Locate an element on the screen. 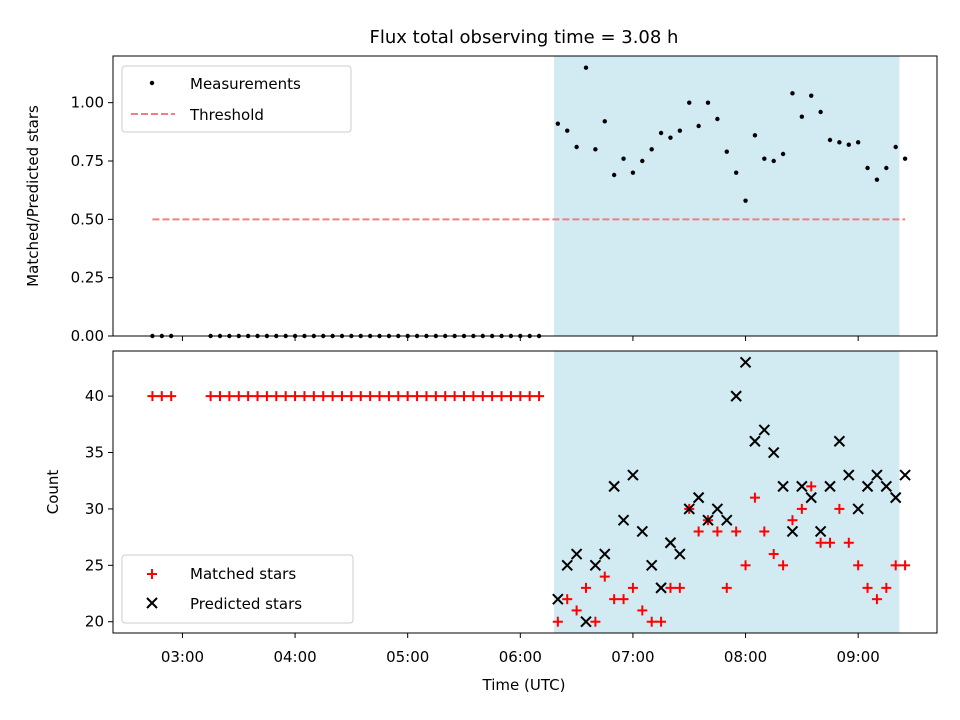 The width and height of the screenshot is (960, 720). y-tick-label: 0.75 is located at coordinates (87, 161).